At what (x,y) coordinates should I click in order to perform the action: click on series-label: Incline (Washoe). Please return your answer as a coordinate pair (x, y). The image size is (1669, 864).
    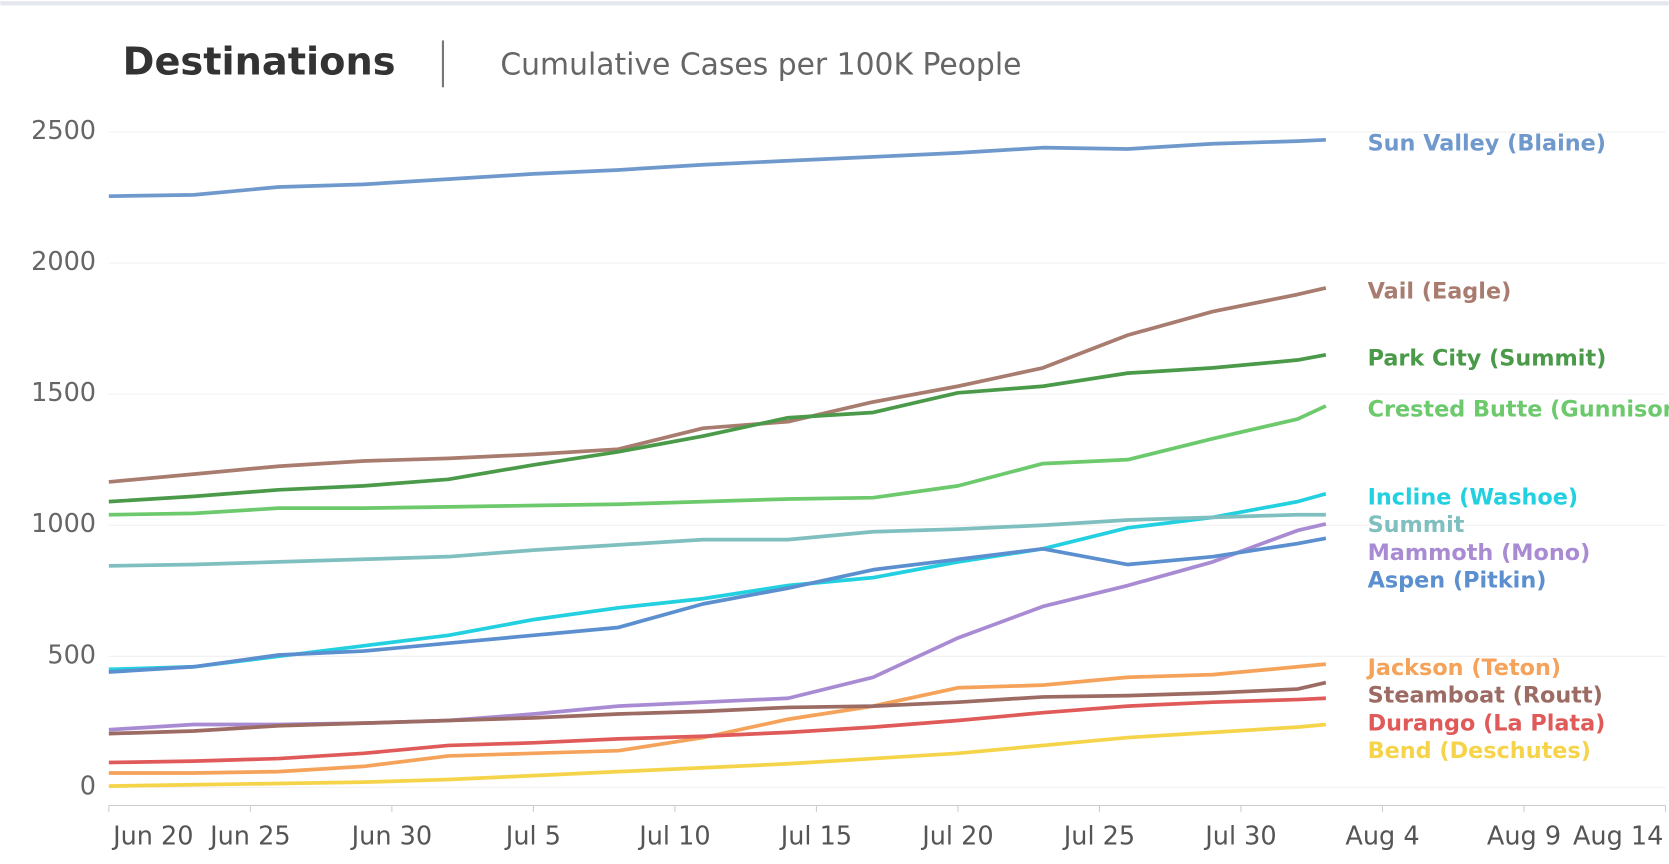
    Looking at the image, I should click on (1473, 498).